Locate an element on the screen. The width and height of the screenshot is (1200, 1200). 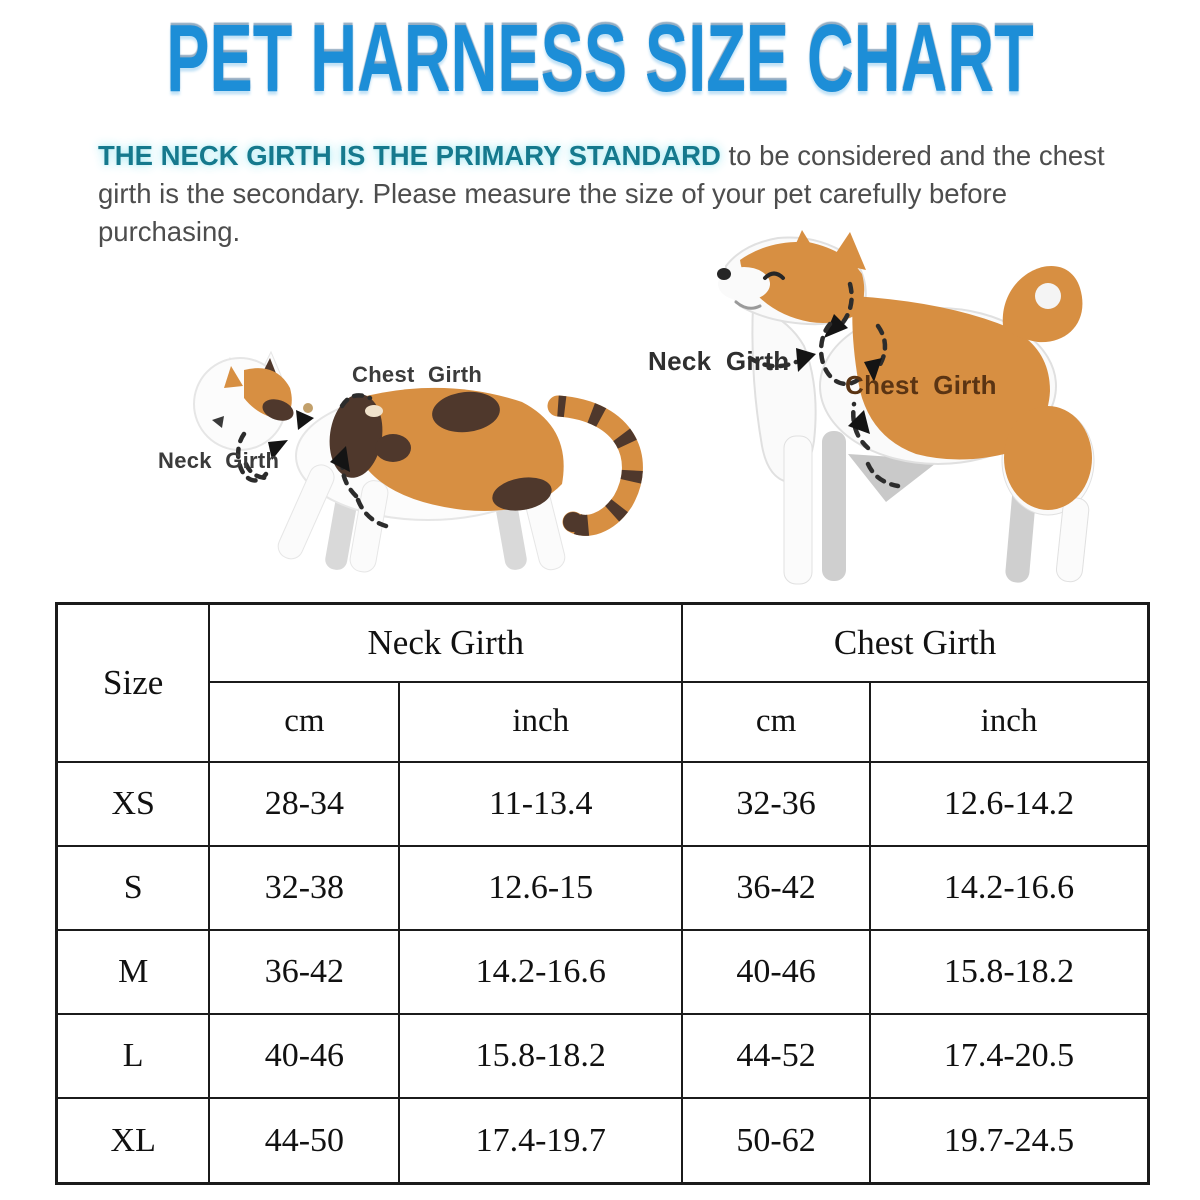
cat-chest-arrowhead-icon is located at coordinates (340, 459).